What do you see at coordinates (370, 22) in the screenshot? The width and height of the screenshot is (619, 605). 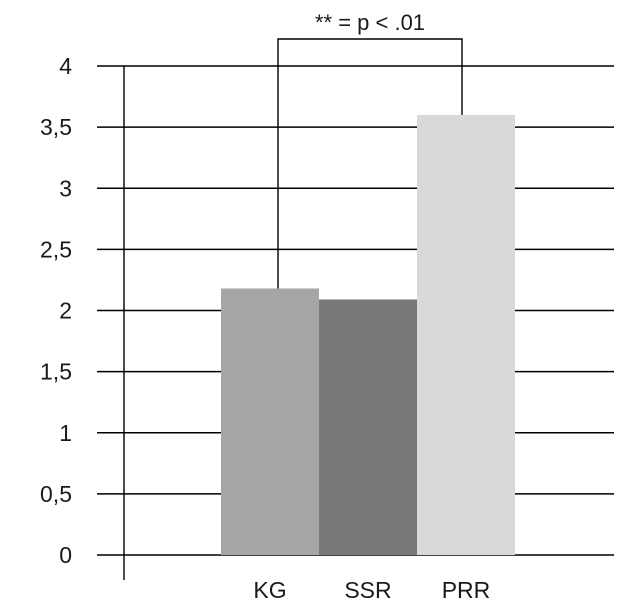 I see `significance-label: ** = p < .01` at bounding box center [370, 22].